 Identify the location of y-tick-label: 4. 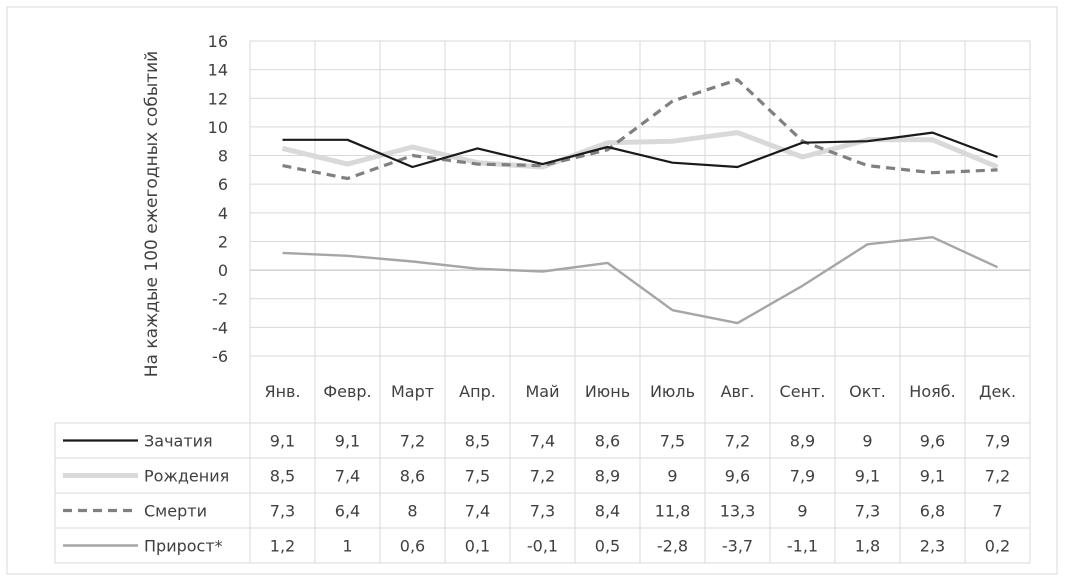
(223, 213).